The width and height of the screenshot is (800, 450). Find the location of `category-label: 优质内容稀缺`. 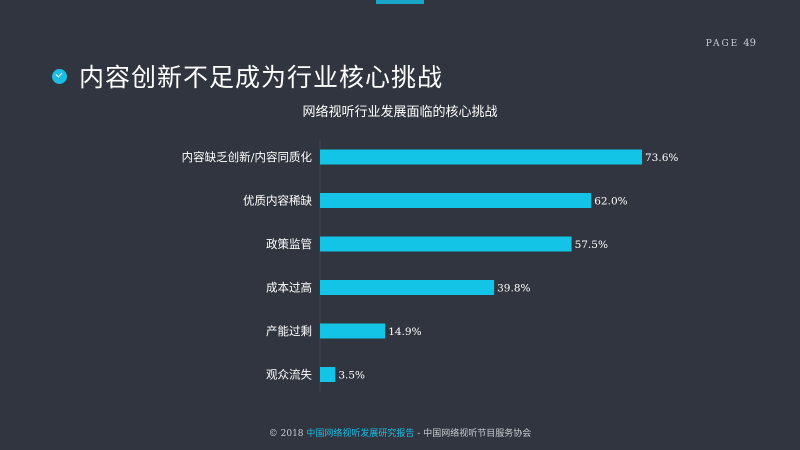

category-label: 优质内容稀缺 is located at coordinates (277, 201).